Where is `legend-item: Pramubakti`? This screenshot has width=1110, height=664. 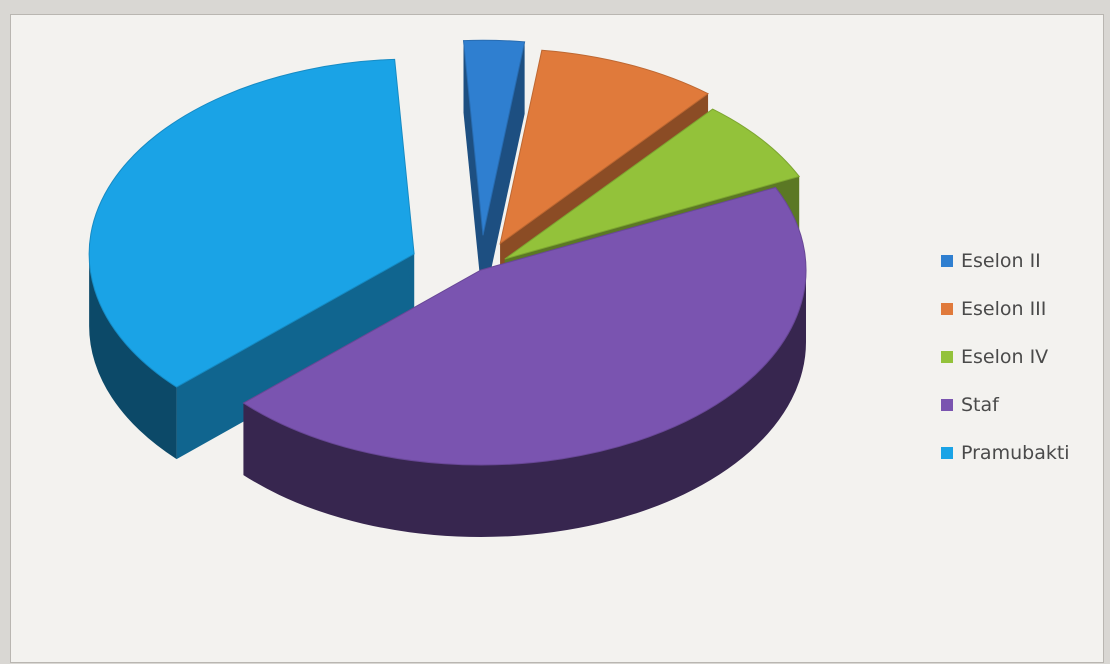
legend-item: Pramubakti is located at coordinates (1021, 453).